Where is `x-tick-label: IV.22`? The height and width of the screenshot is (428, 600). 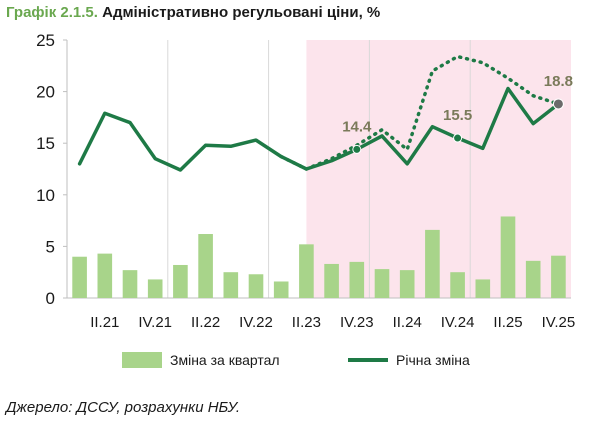
x-tick-label: IV.22 is located at coordinates (256, 322).